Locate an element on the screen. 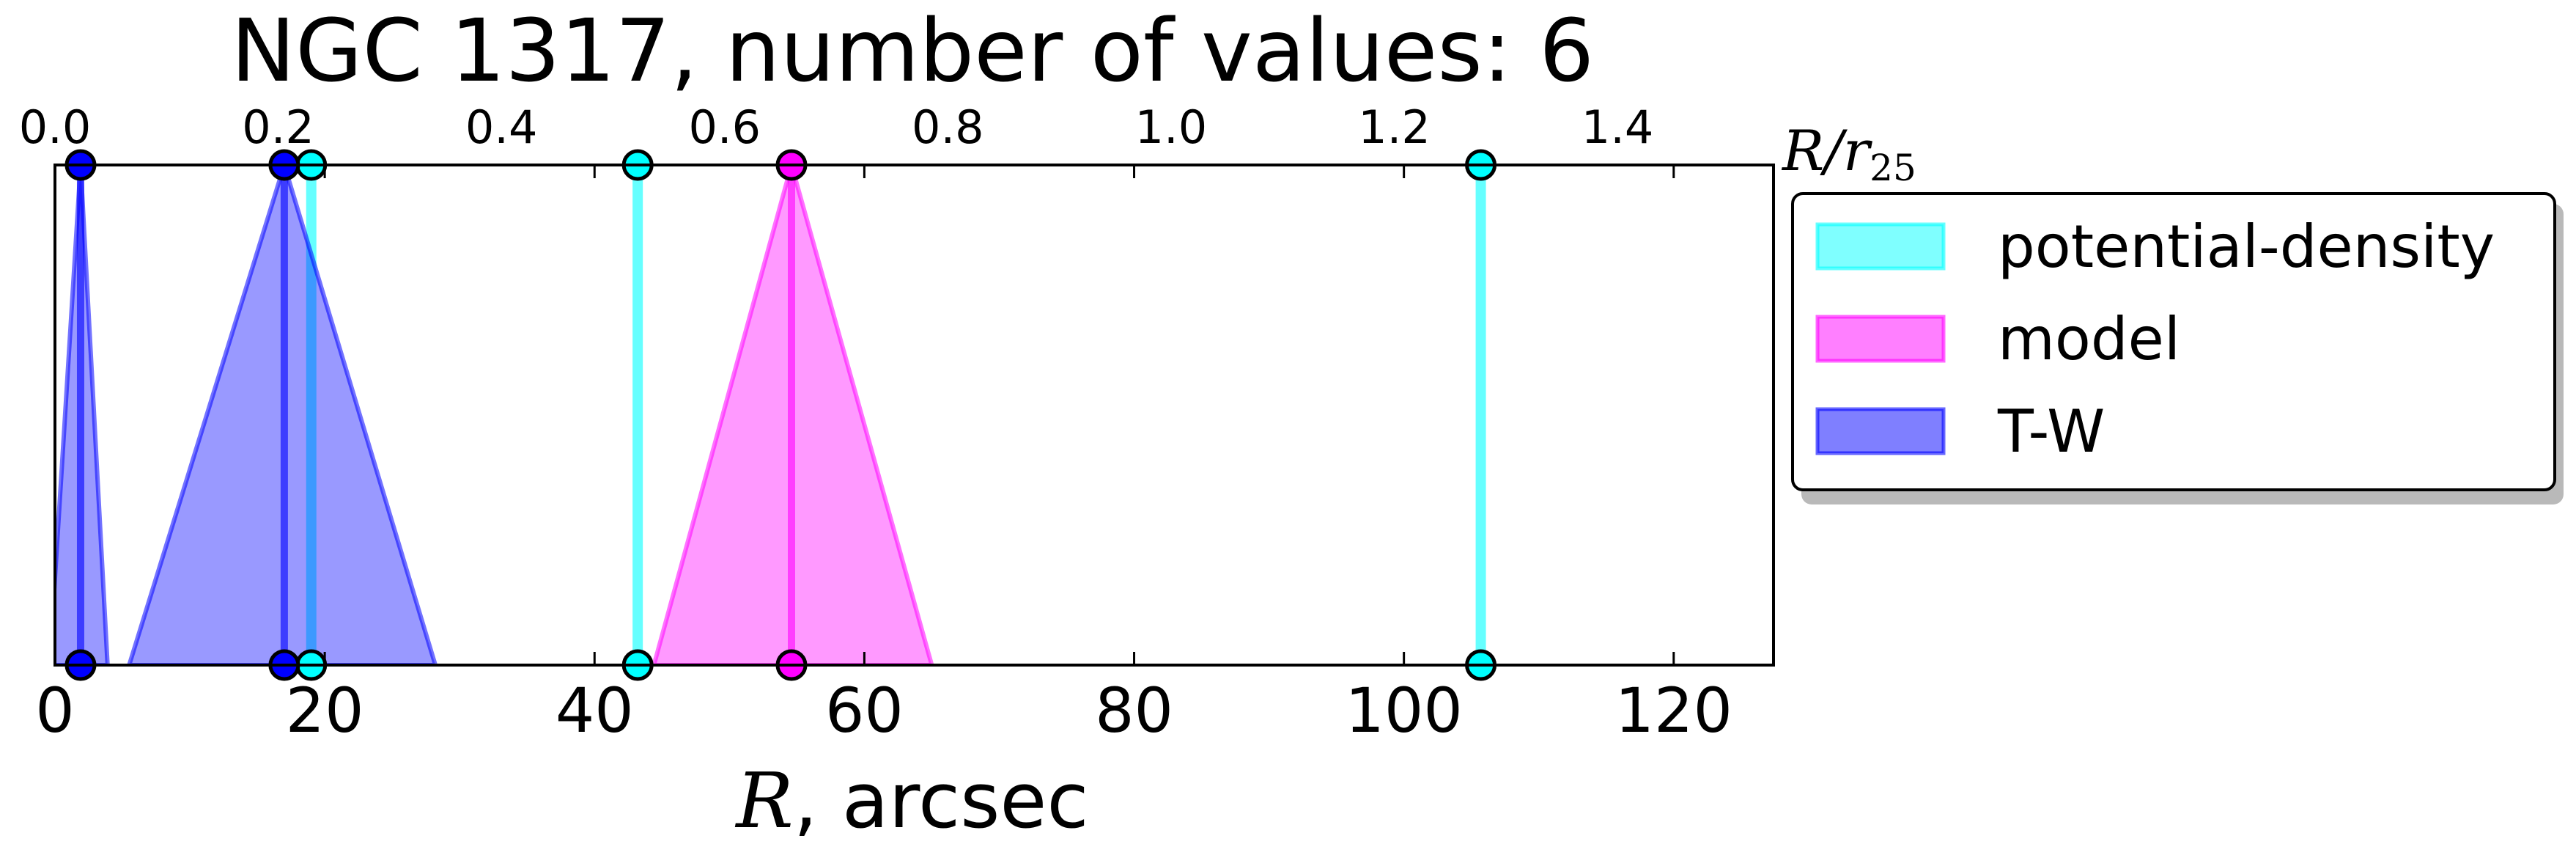 The image size is (2576, 855). top-tick-label-6: 1.2 is located at coordinates (1394, 127).